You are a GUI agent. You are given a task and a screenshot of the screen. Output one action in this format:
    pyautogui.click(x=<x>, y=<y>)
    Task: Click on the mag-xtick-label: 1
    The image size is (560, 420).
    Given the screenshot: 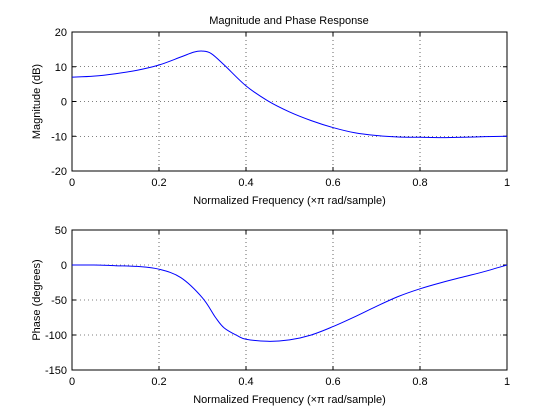 What is the action you would take?
    pyautogui.click(x=507, y=183)
    